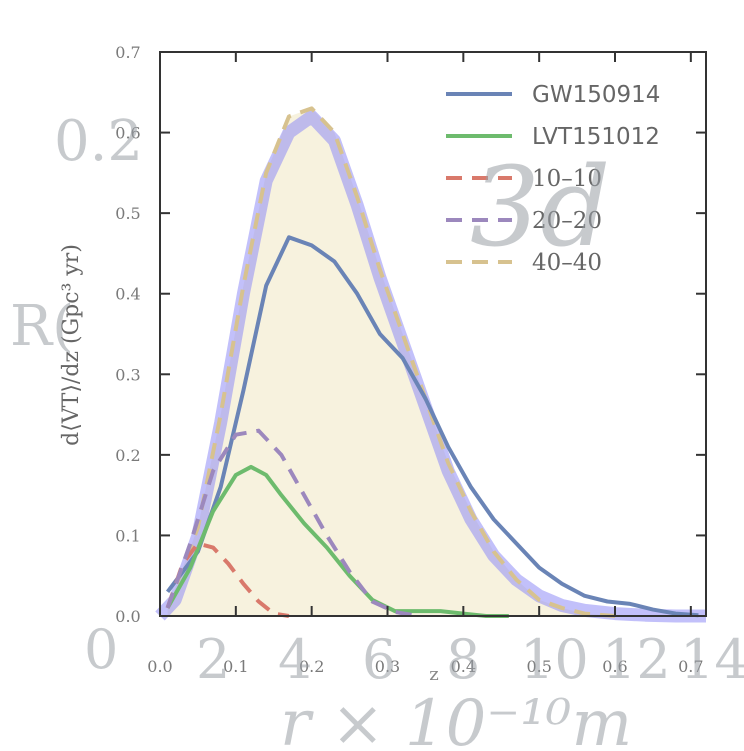 The height and width of the screenshot is (751, 744). Describe the element at coordinates (554, 659) in the screenshot. I see `watermark-tick: 10` at that location.